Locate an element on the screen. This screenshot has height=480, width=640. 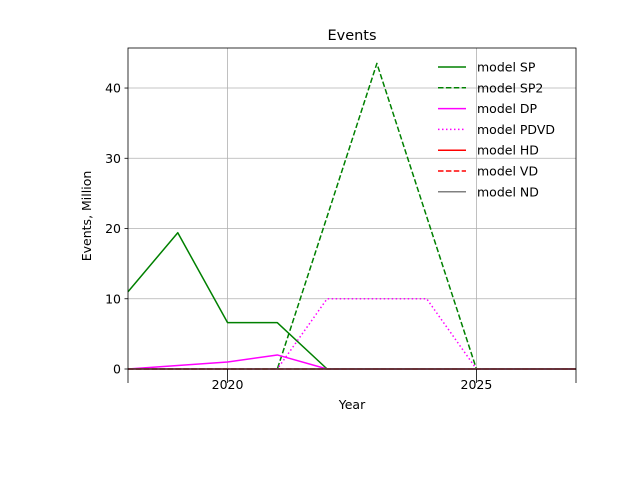
y-tick-label: 10 is located at coordinates (113, 298).